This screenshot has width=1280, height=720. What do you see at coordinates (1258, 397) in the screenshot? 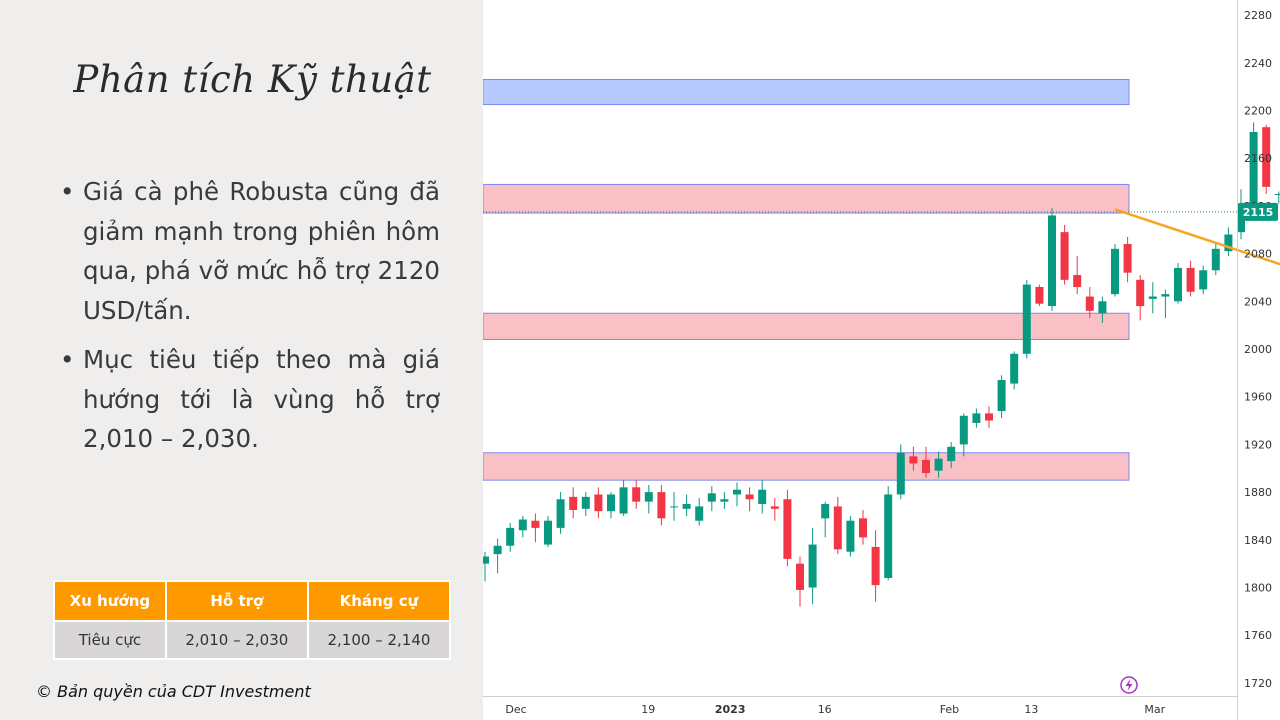
I see `y-tick-label: 1960` at bounding box center [1258, 397].